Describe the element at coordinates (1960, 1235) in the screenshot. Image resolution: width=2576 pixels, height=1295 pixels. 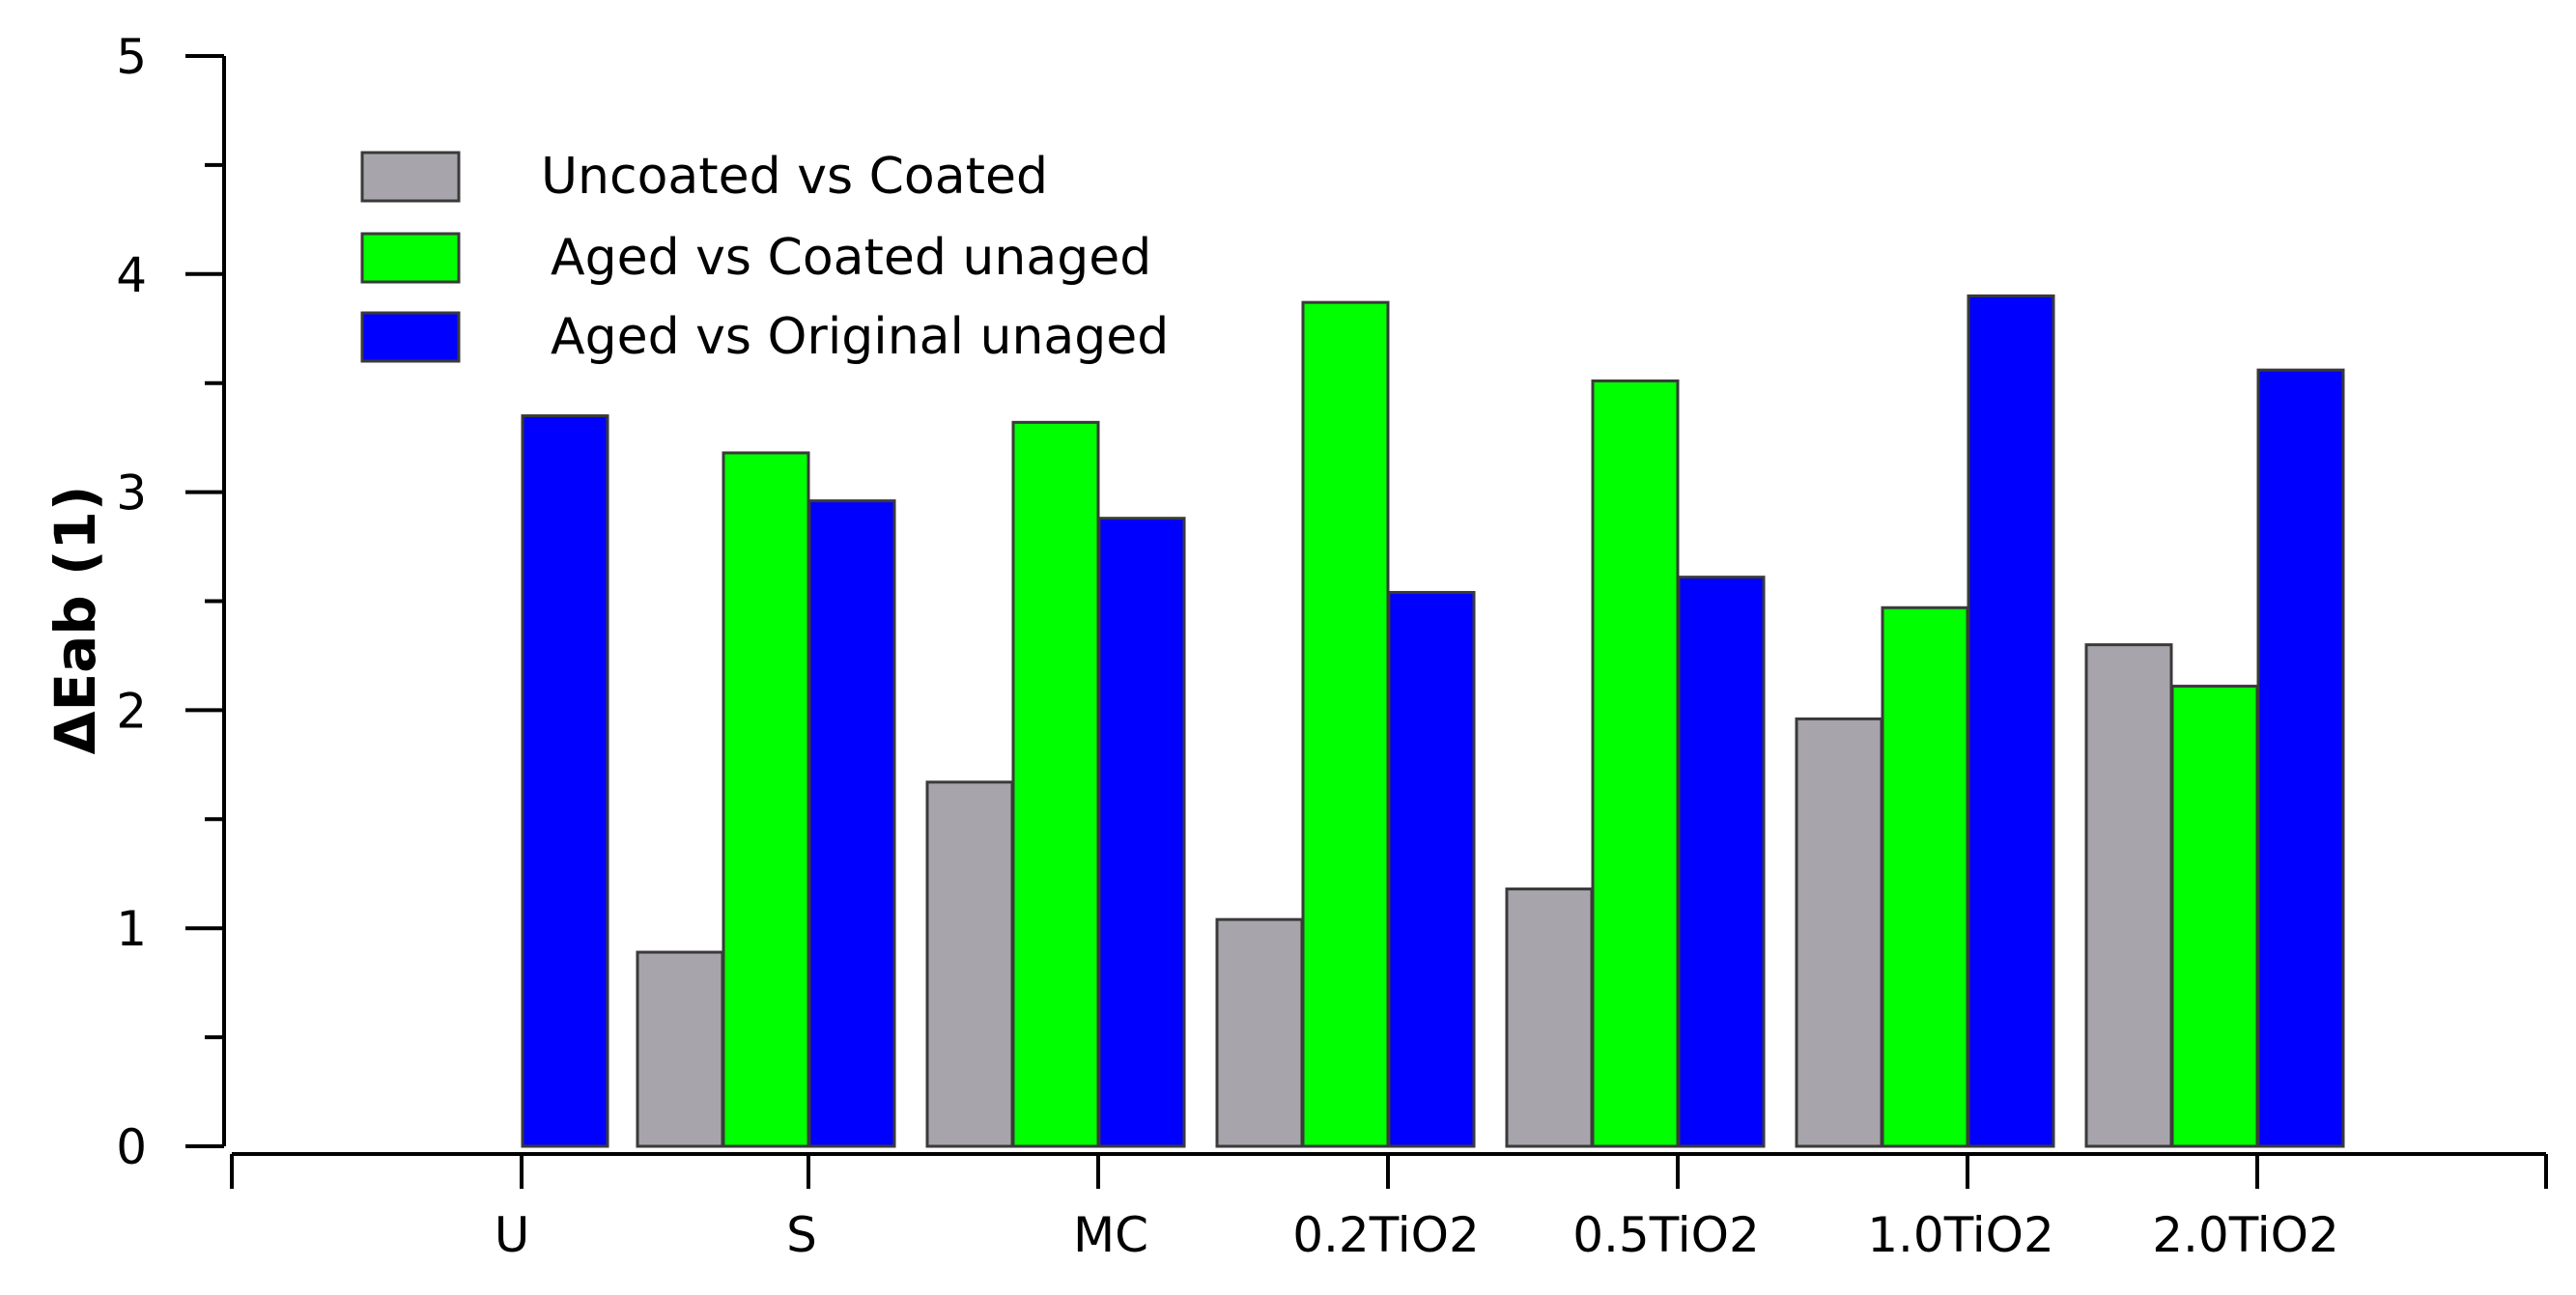
I see `x-tick-label: 1.0TiO2` at that location.